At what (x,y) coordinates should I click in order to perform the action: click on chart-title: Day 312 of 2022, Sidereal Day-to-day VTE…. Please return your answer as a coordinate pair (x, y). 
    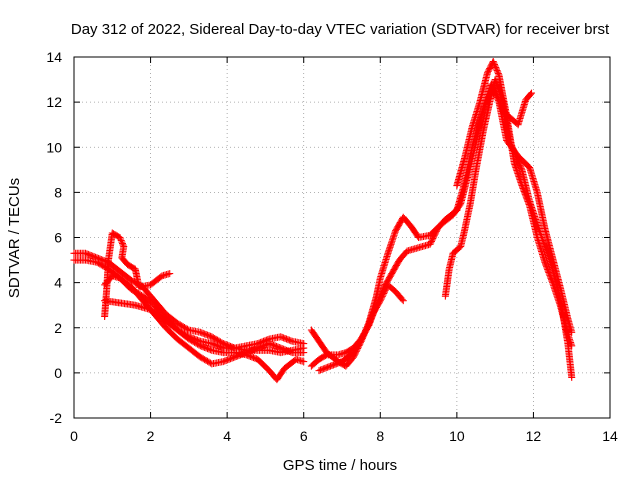
    Looking at the image, I should click on (340, 29).